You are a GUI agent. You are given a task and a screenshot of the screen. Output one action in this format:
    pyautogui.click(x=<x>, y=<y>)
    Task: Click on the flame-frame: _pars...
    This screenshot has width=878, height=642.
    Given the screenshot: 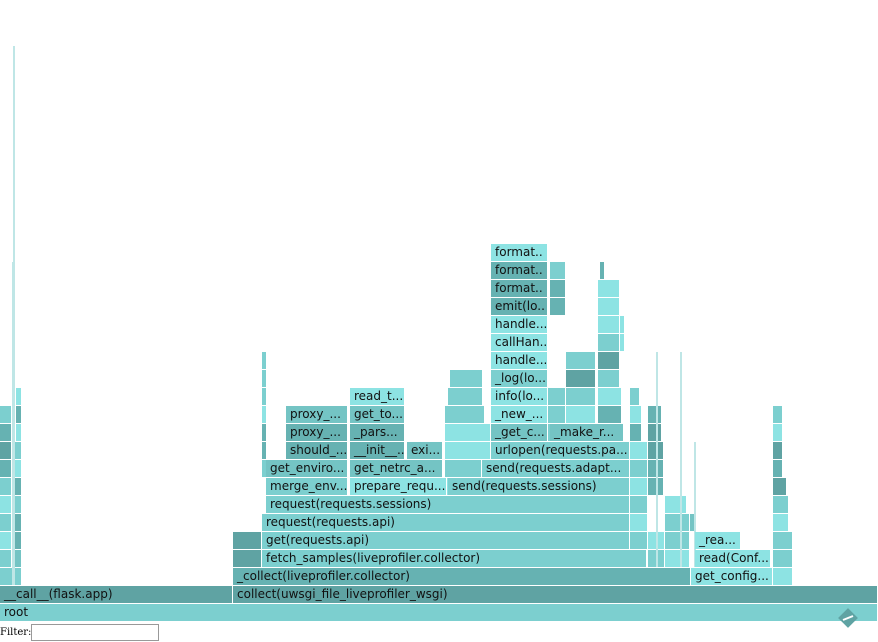 What is the action you would take?
    pyautogui.click(x=377, y=432)
    